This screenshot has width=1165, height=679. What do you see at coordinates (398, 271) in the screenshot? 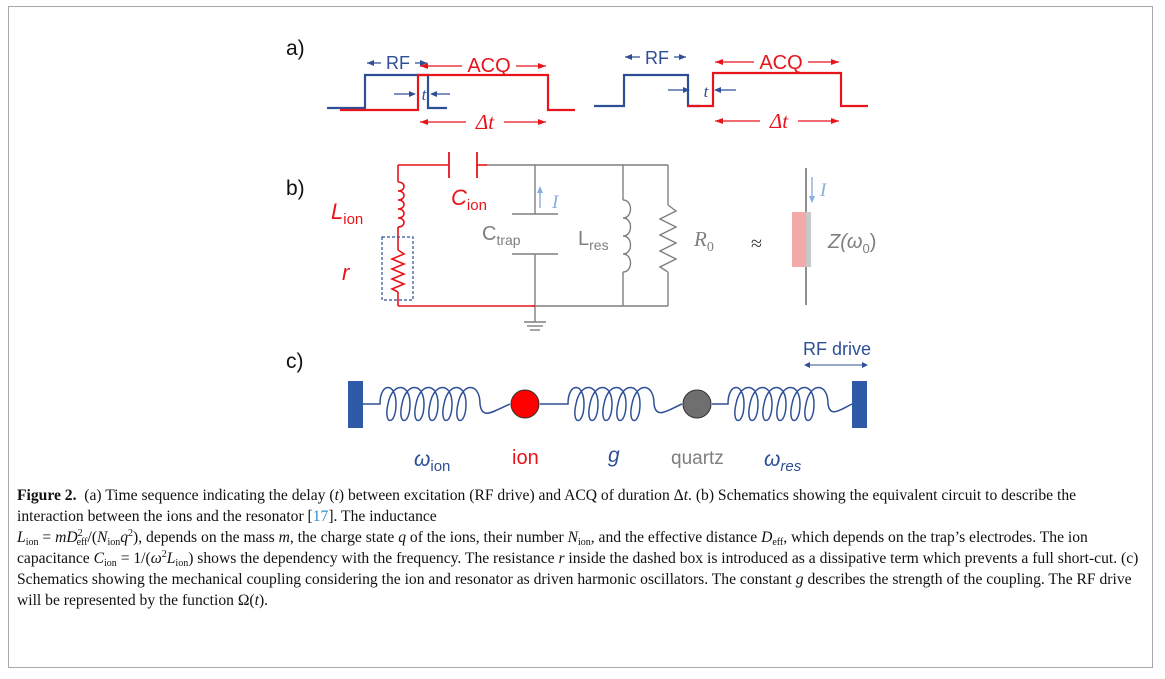
I see `r-resistor` at bounding box center [398, 271].